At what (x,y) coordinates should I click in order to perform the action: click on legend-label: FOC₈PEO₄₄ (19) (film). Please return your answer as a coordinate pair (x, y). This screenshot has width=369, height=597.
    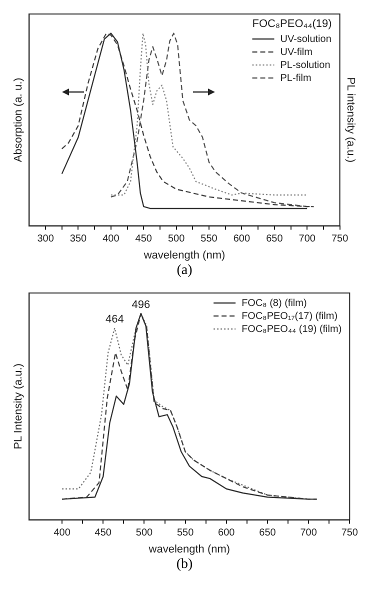
    Looking at the image, I should click on (292, 329).